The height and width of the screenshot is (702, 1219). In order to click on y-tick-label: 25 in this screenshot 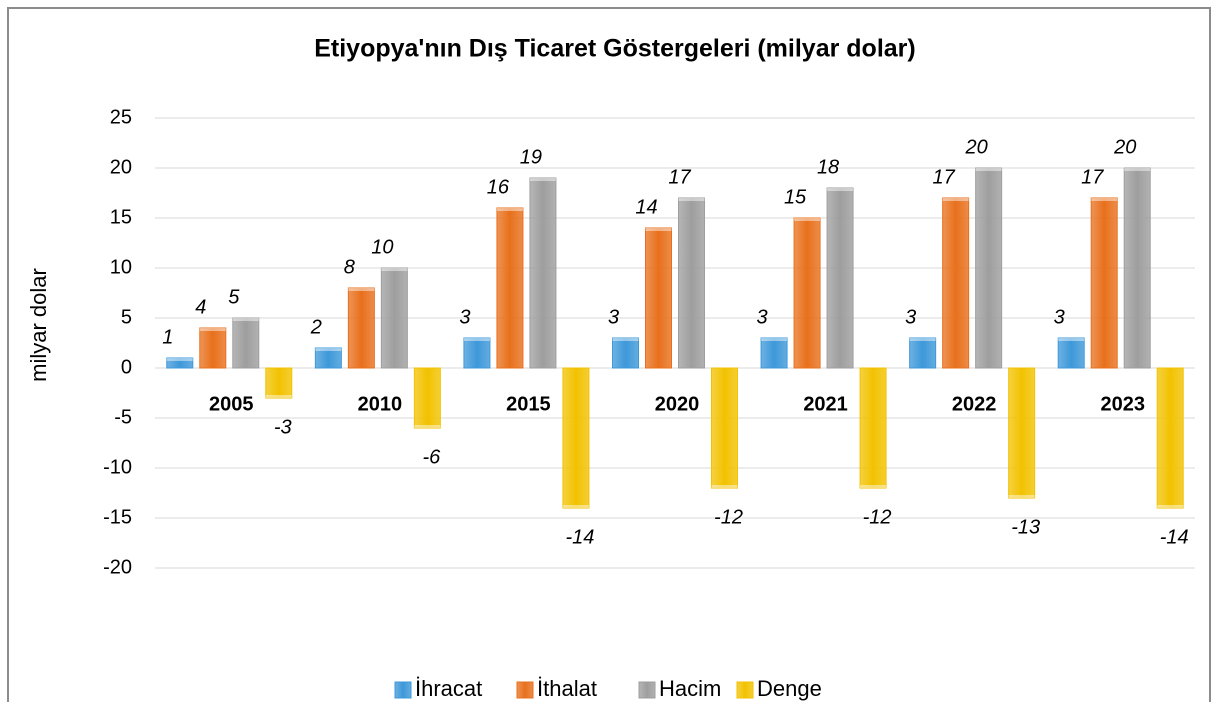, I will do `click(121, 117)`.